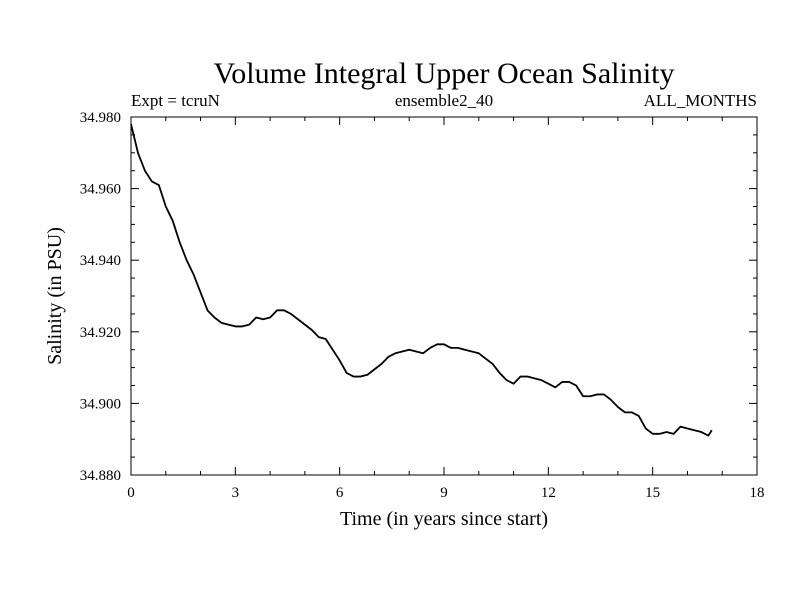  What do you see at coordinates (444, 493) in the screenshot?
I see `x-tick-label: 9` at bounding box center [444, 493].